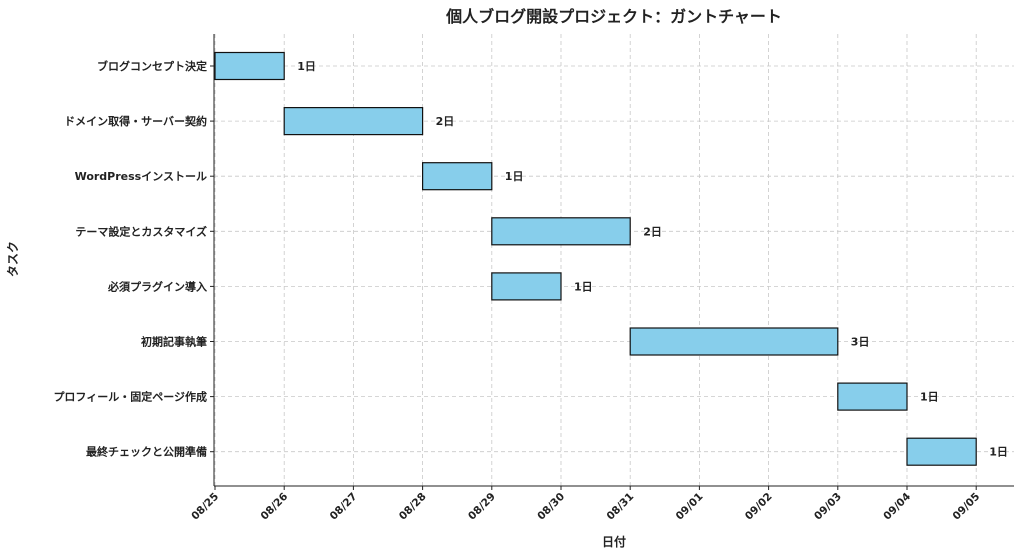 The image size is (1024, 554). What do you see at coordinates (146, 452) in the screenshot?
I see `task-label: 最終チェックと公開準備` at bounding box center [146, 452].